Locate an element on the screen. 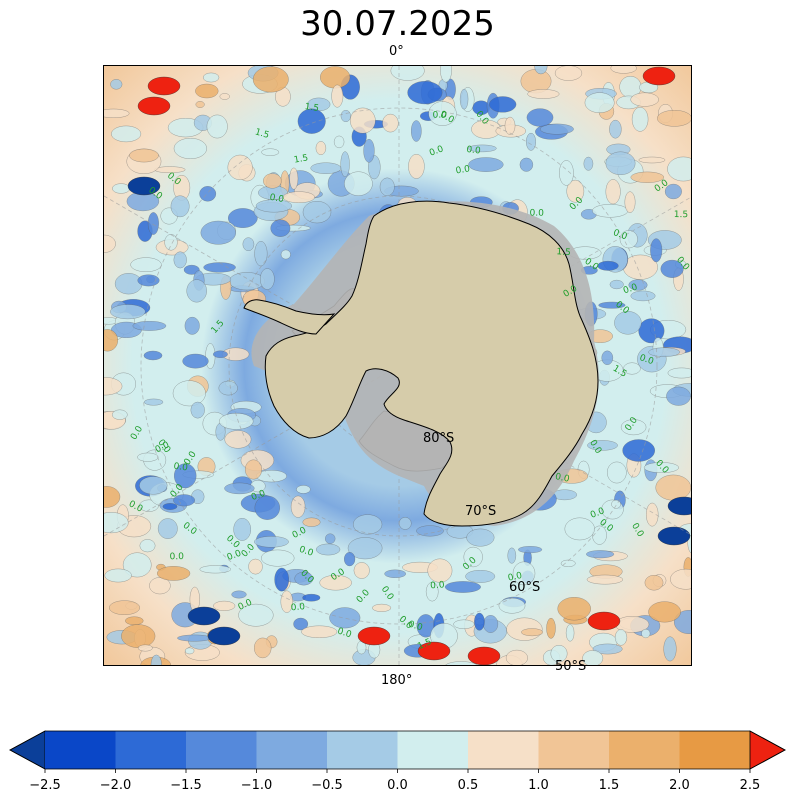 The height and width of the screenshot is (804, 795). colorbar-tick-label: 1.5 is located at coordinates (609, 785).